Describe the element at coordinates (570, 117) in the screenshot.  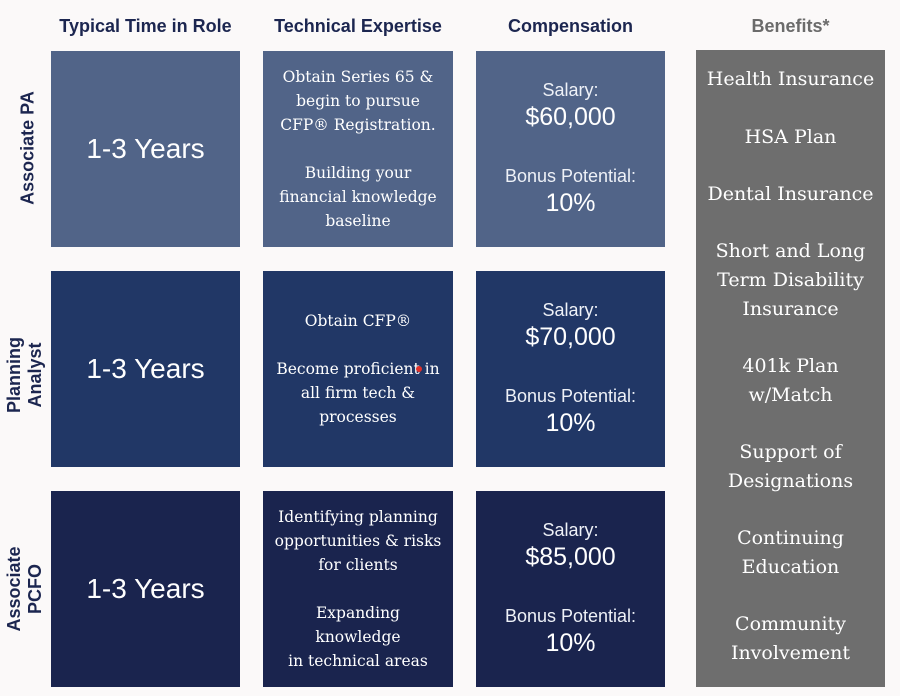
I see `salary-value: $60,000` at that location.